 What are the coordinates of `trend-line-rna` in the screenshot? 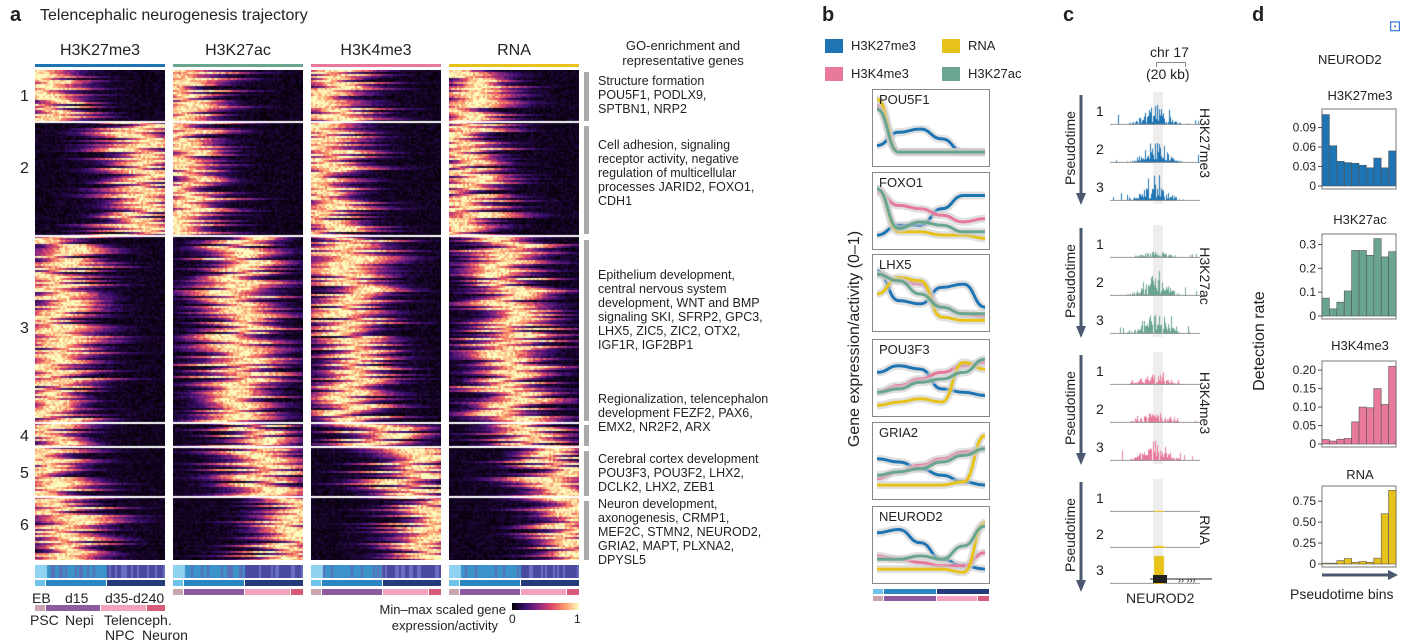 It's located at (931, 460).